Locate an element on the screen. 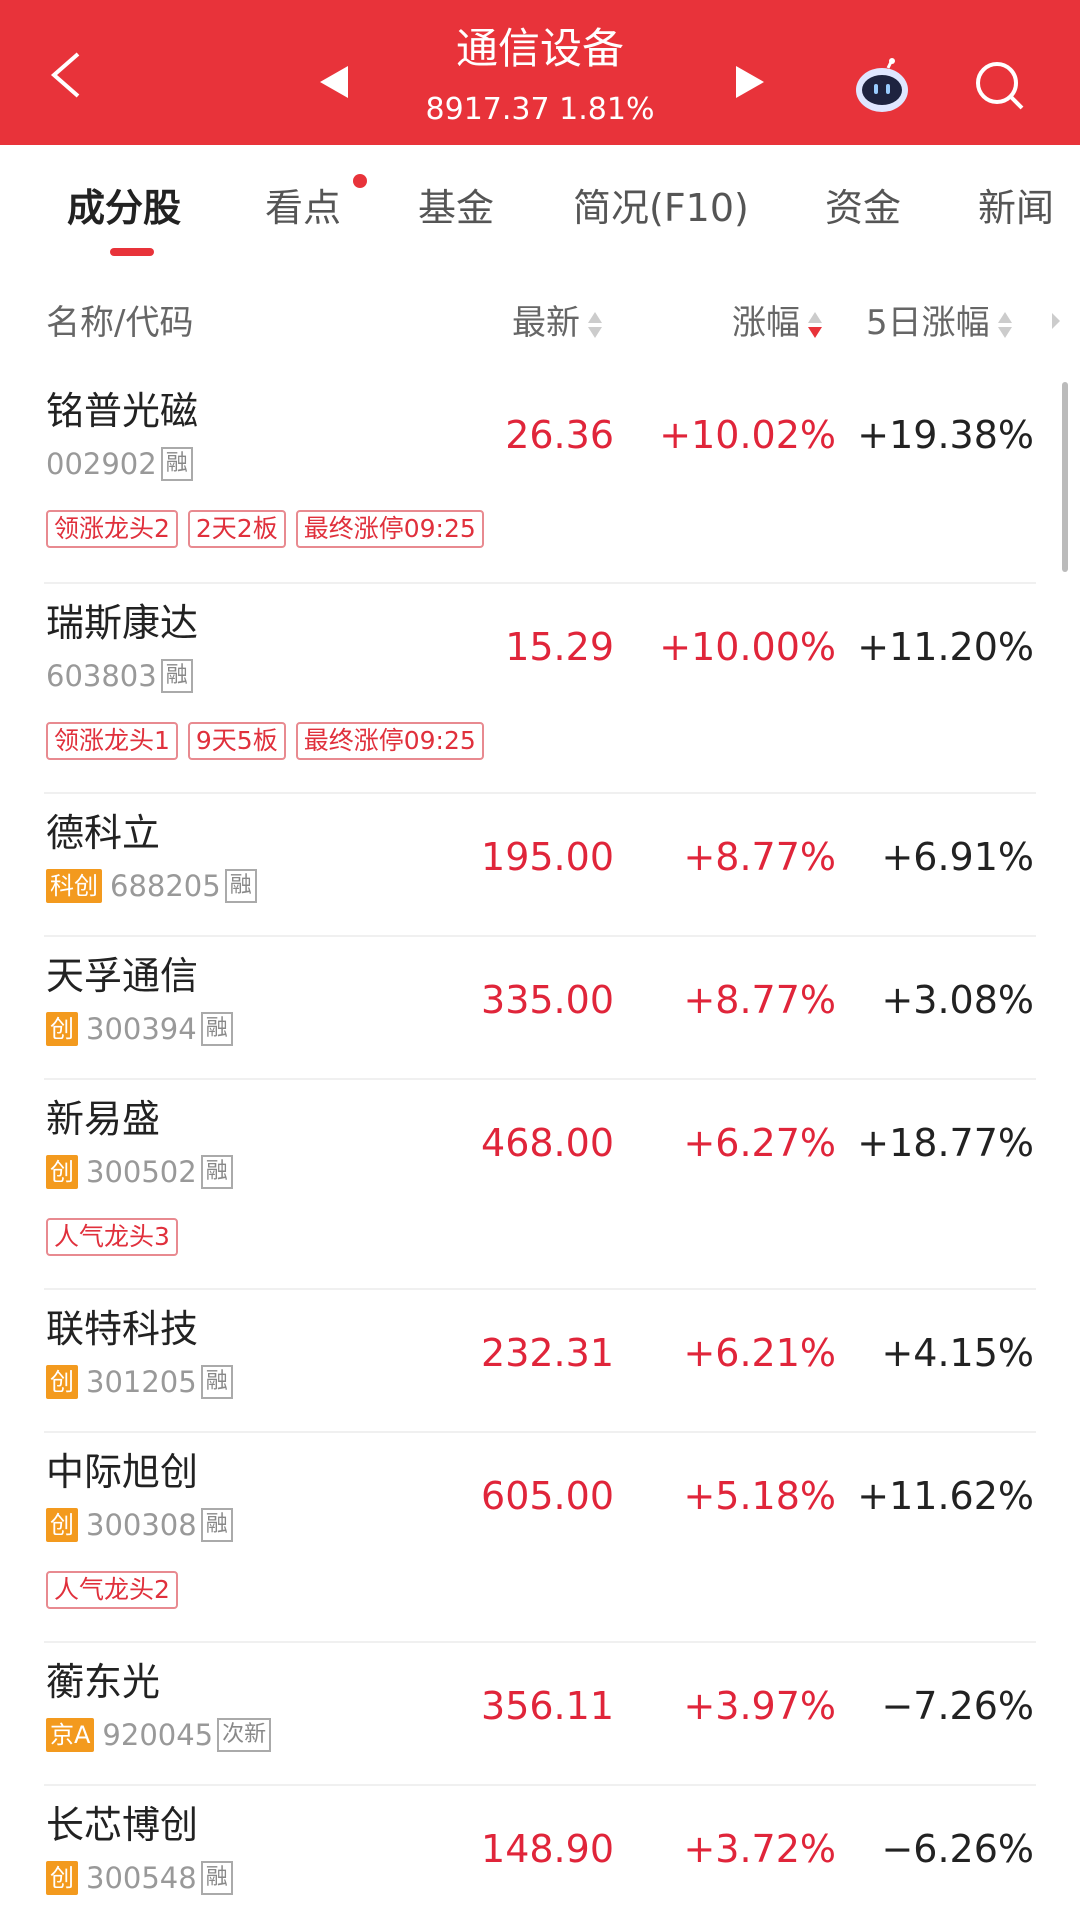 The image size is (1080, 1928). sector-title: 通信设备 is located at coordinates (539, 48).